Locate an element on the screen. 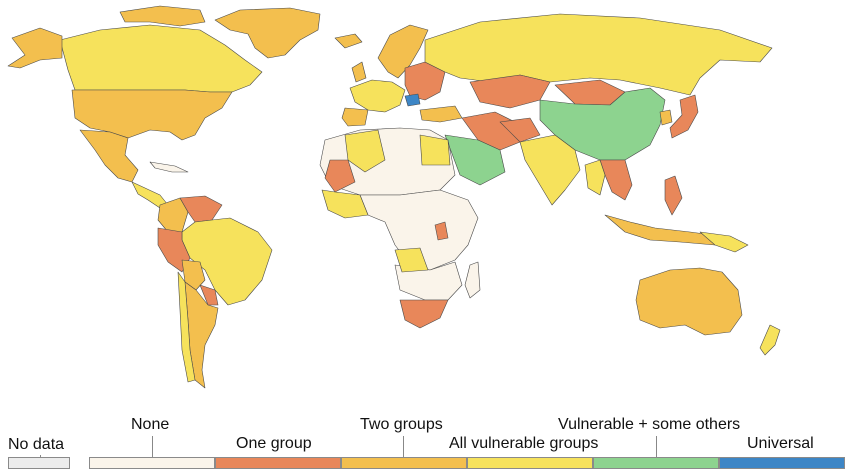 Image resolution: width=850 pixels, height=475 pixels. region-mauritania is located at coordinates (340, 176).